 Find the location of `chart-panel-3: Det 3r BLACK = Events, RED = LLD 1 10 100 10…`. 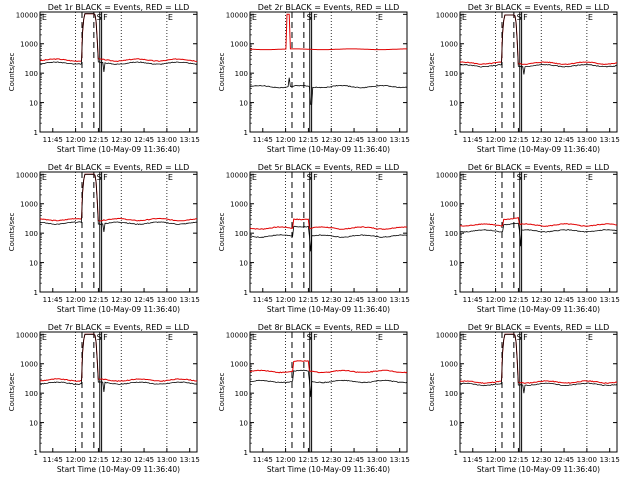

chart-panel-3: Det 3r BLACK = Events, RED = LLD 1 10 100 10… is located at coordinates (524, 78).